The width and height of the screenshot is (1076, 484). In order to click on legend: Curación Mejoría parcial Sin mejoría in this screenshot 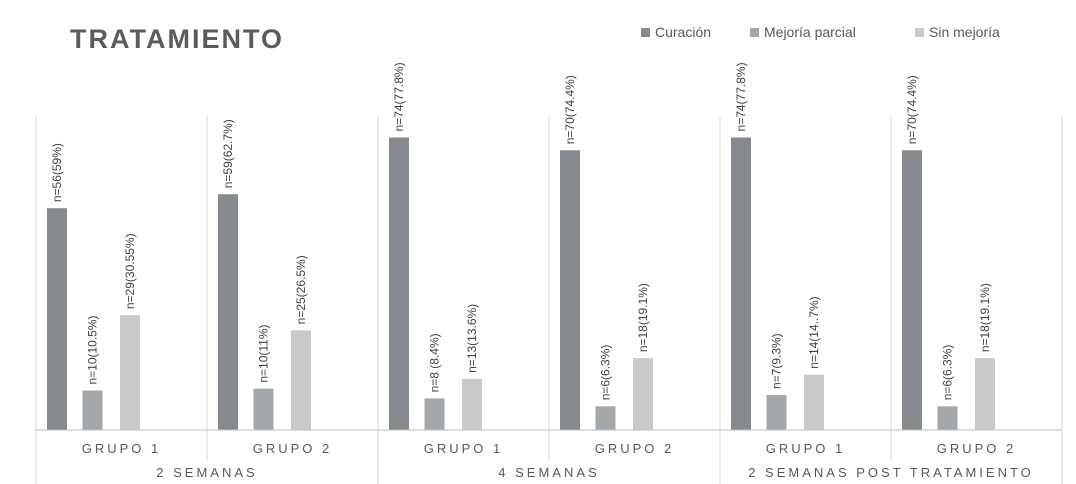, I will do `click(820, 32)`.